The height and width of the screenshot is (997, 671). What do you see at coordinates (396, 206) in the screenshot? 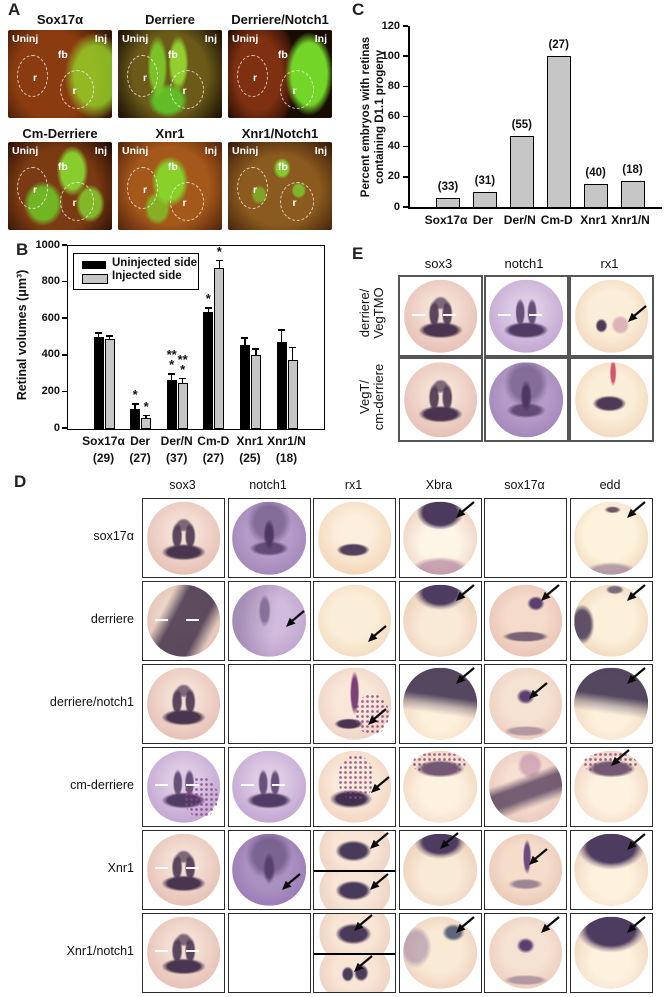
I see `panel-c-y-tick-label: 0` at bounding box center [396, 206].